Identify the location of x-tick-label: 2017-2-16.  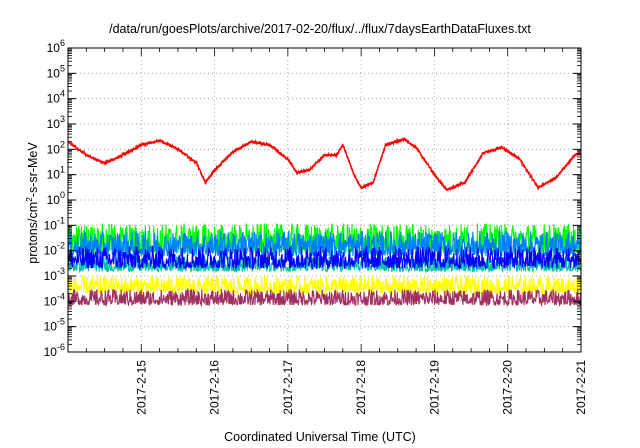
(215, 387).